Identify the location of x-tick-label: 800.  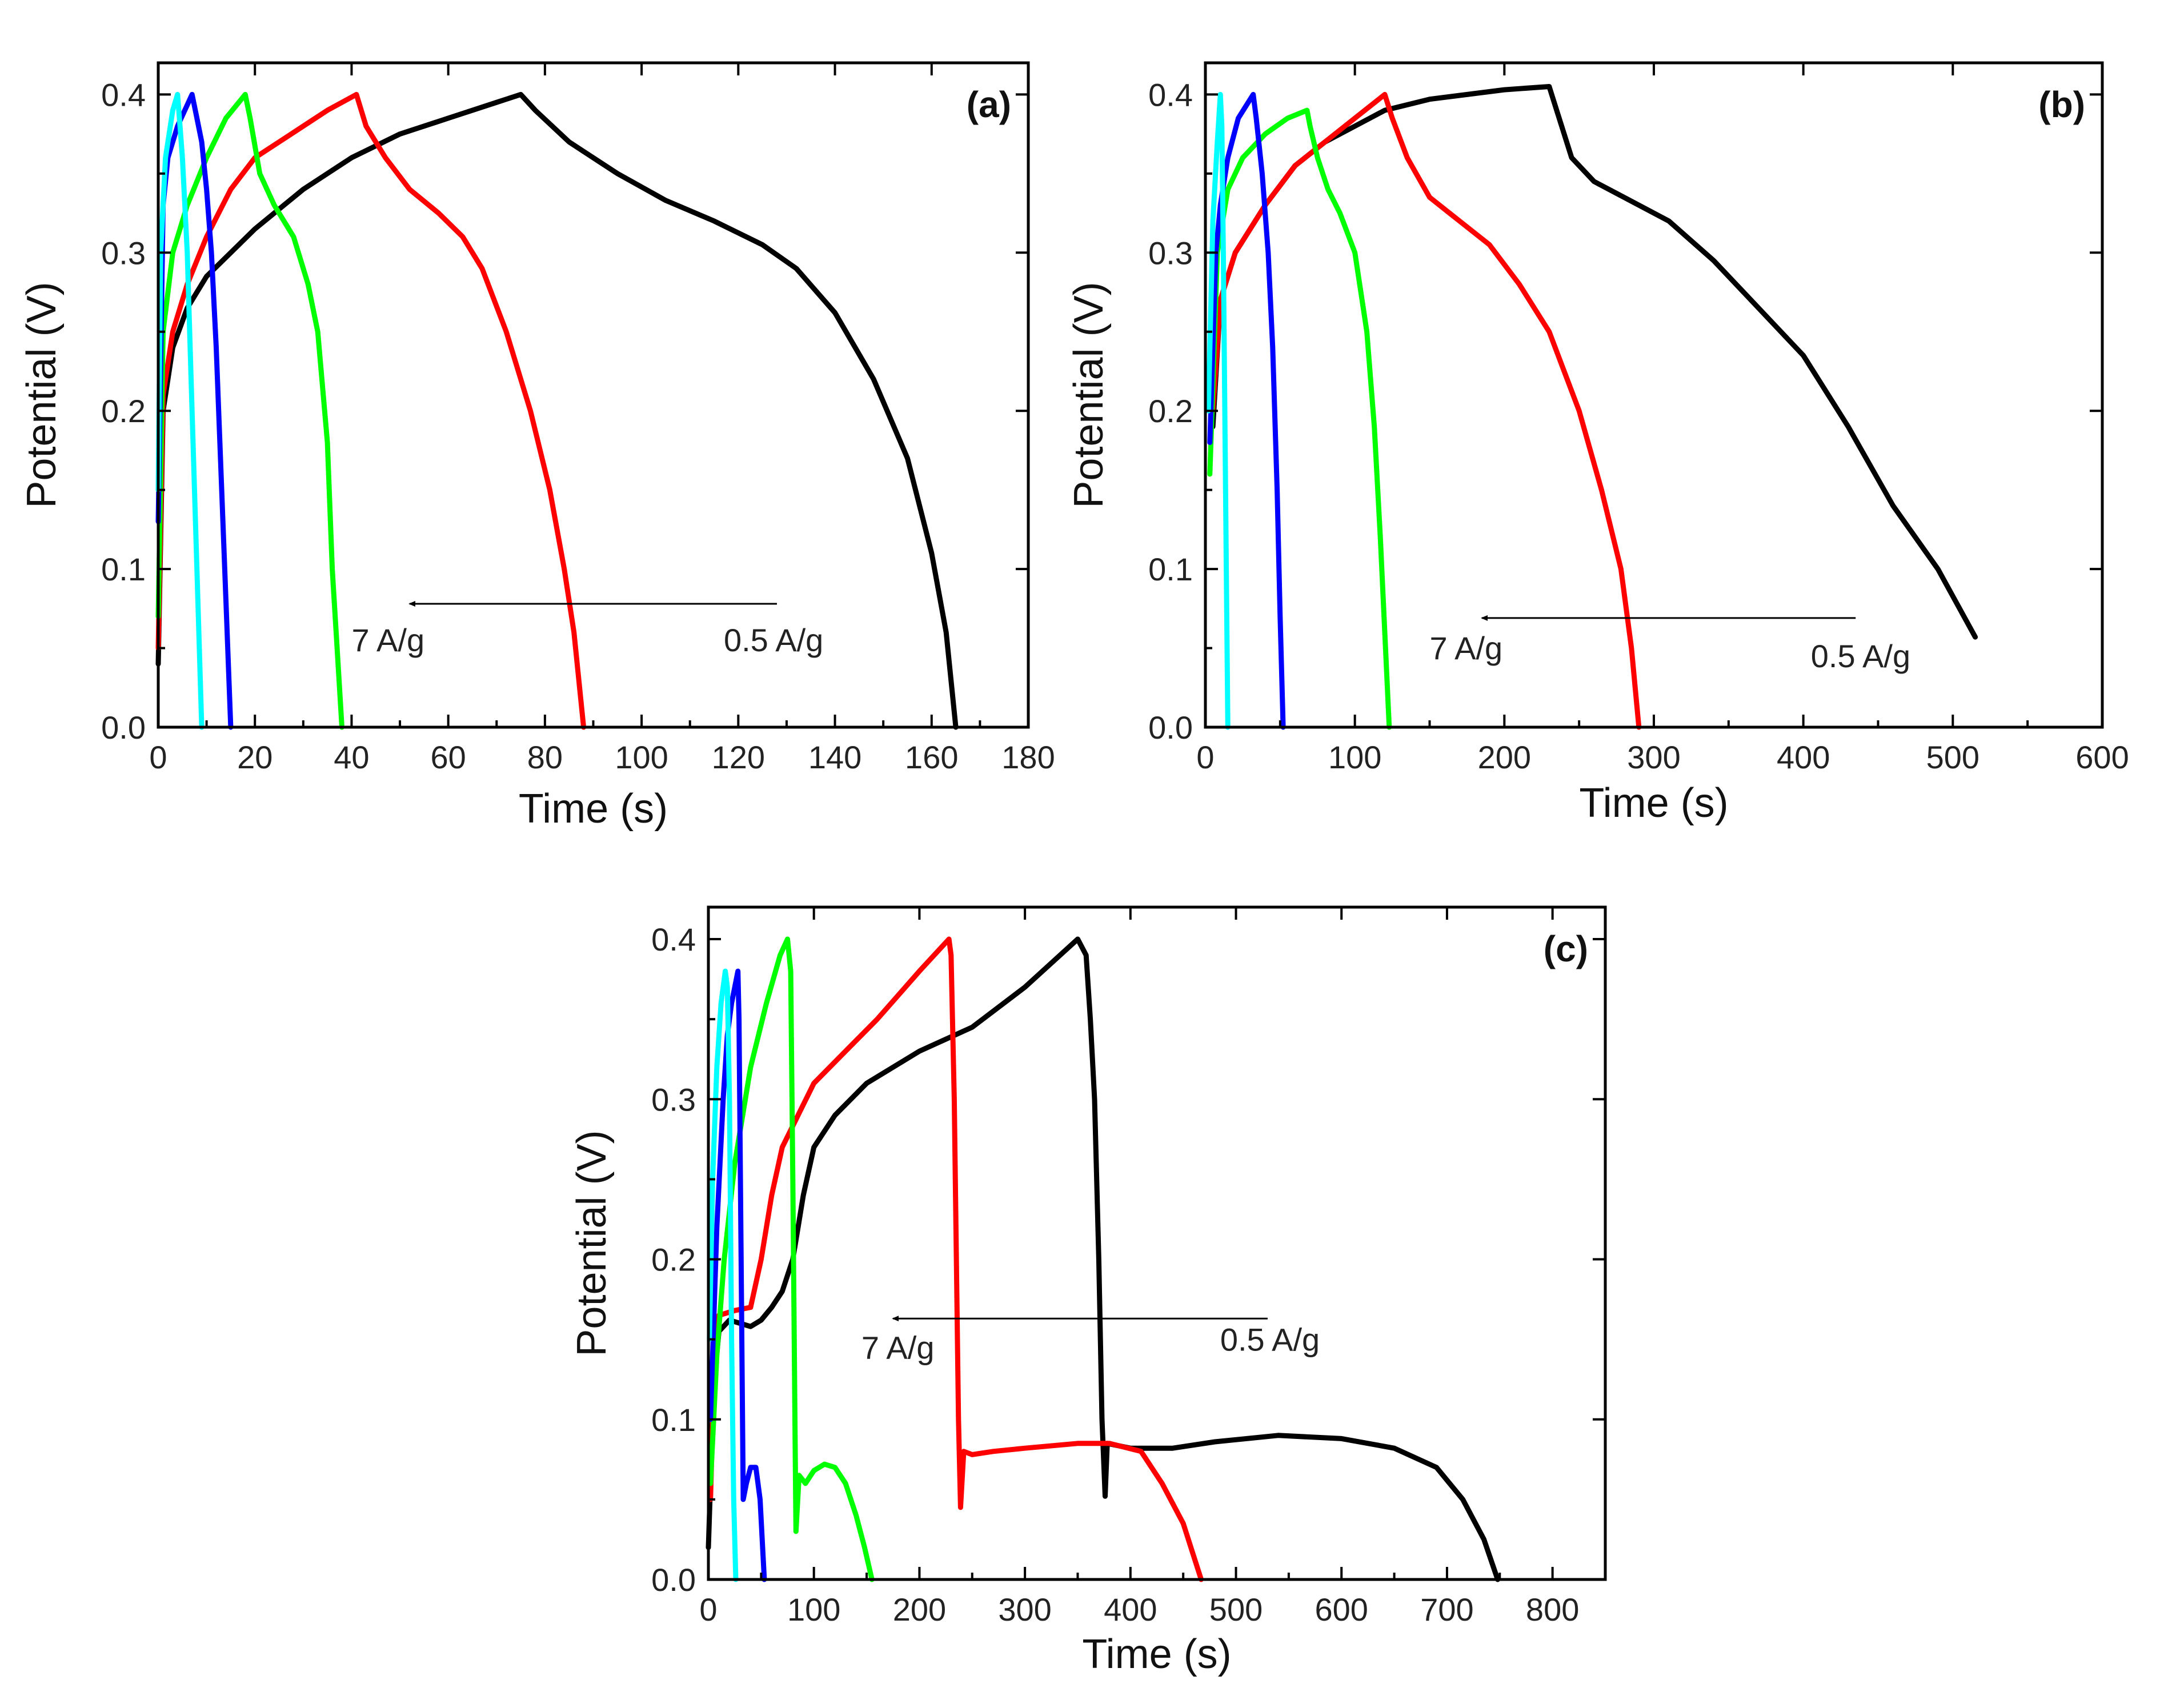
(1552, 1609).